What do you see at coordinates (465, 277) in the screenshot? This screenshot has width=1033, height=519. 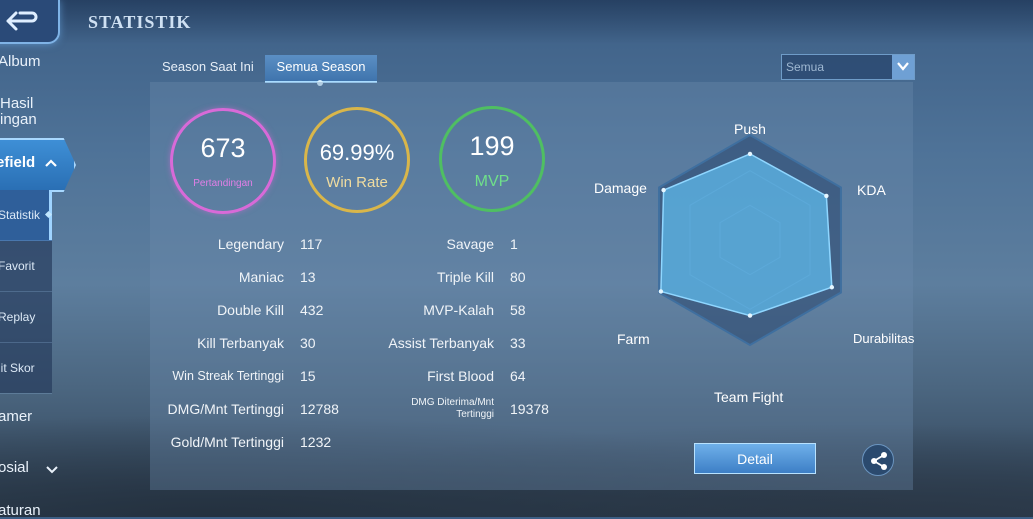 I see `stat-label: Triple Kill` at bounding box center [465, 277].